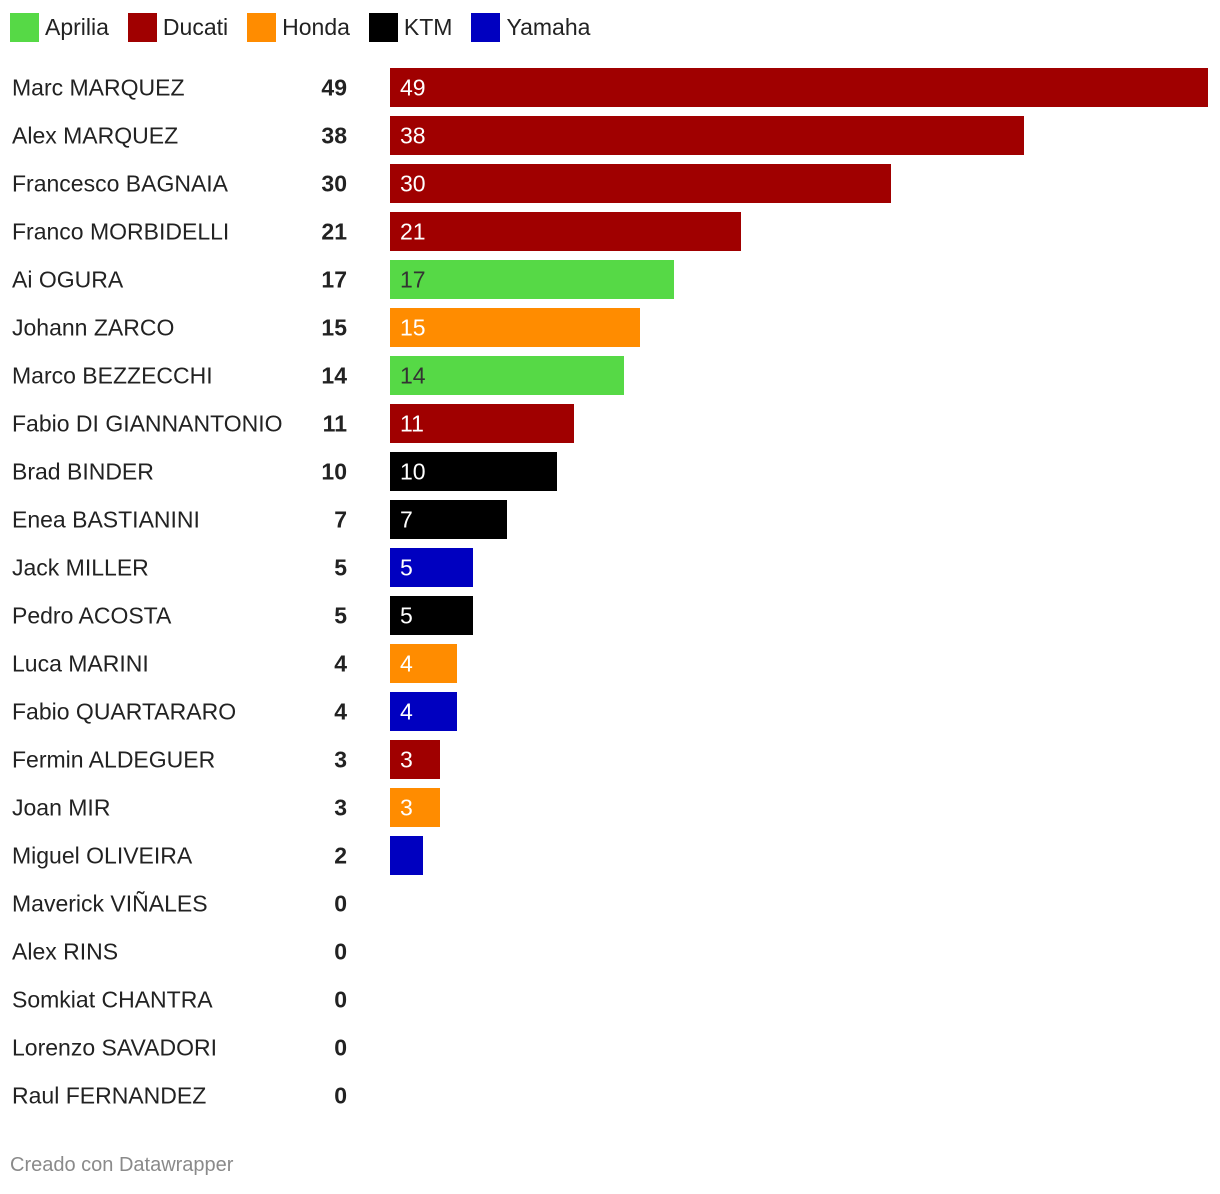 This screenshot has width=1220, height=1194. I want to click on points-value-label: 21, so click(334, 232).